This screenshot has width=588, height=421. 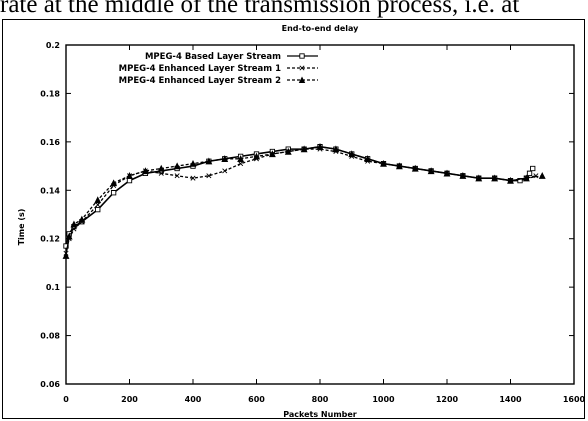 I want to click on x-tick-label: 1400, so click(x=510, y=399).